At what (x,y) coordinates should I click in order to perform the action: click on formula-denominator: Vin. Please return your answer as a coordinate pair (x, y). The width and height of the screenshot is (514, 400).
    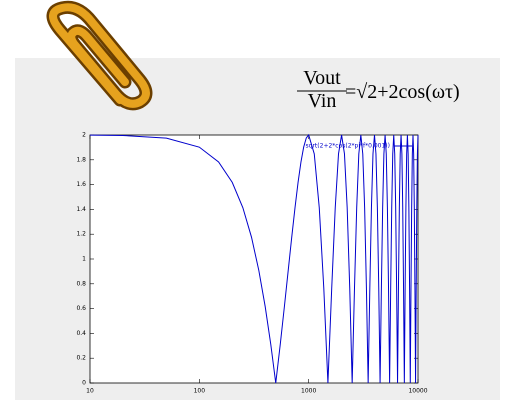
    Looking at the image, I should click on (322, 101).